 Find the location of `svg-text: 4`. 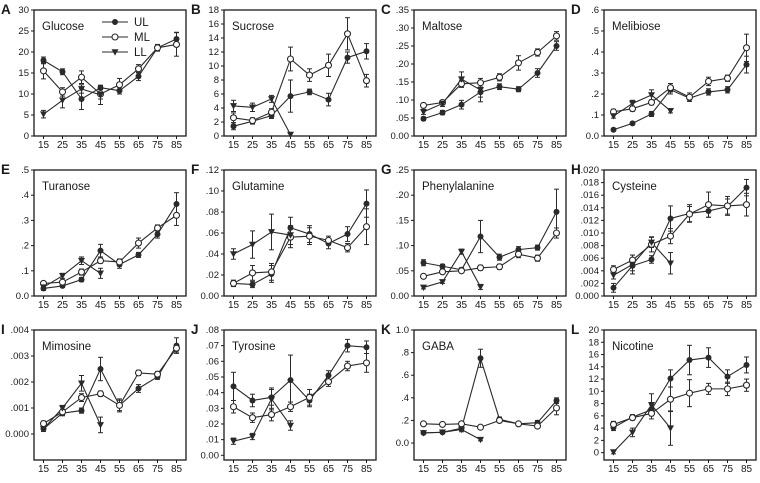

svg-text: 4 is located at coordinates (216, 108).